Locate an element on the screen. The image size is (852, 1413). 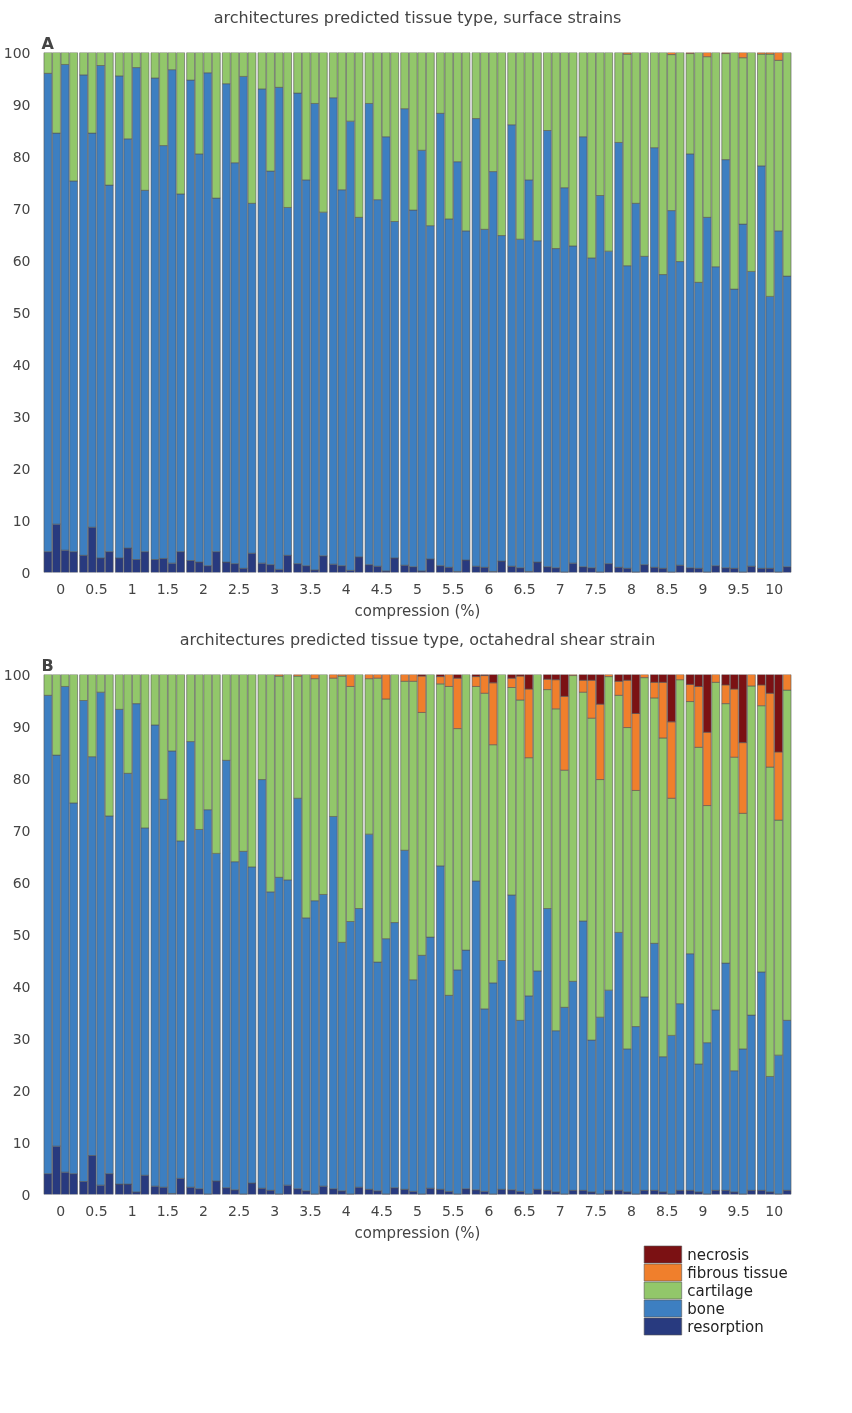
legend-label: necrosis is located at coordinates (718, 1254).